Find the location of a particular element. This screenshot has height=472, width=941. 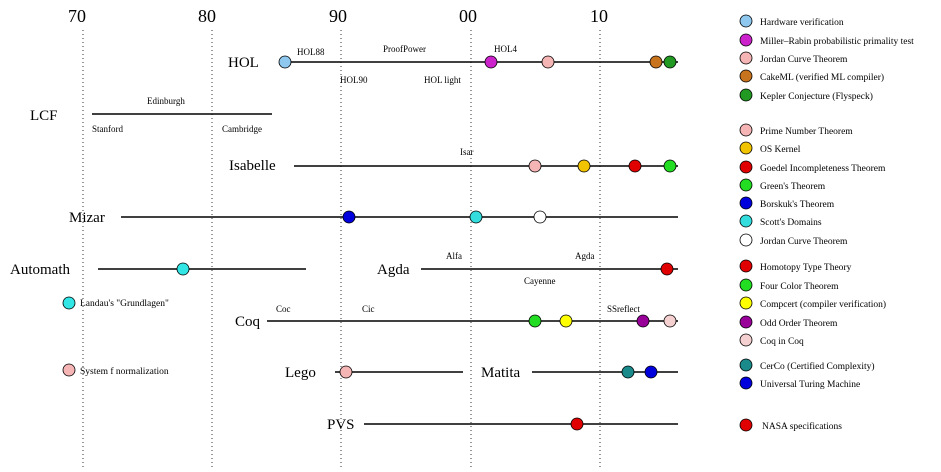

system-name-agda: Agda is located at coordinates (393, 270).